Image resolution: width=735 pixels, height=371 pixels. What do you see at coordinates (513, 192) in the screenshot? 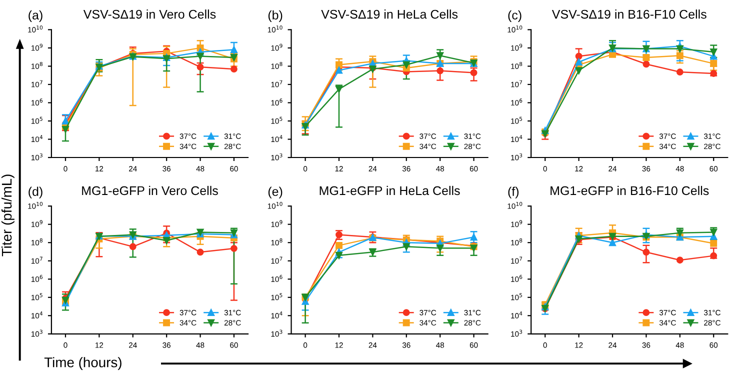
I see `text: (f)` at bounding box center [513, 192].